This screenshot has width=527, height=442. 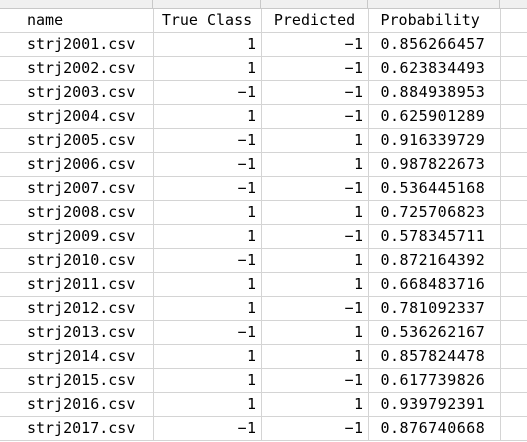 I want to click on cell-name: strj2002.csv, so click(x=77, y=68).